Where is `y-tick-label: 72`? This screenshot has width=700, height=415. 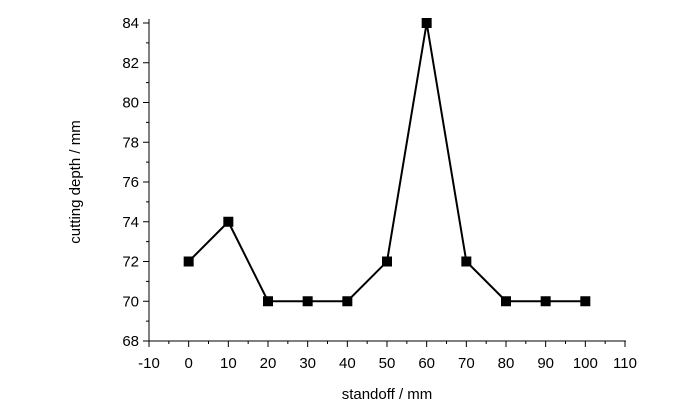 y-tick-label: 72 is located at coordinates (130, 262).